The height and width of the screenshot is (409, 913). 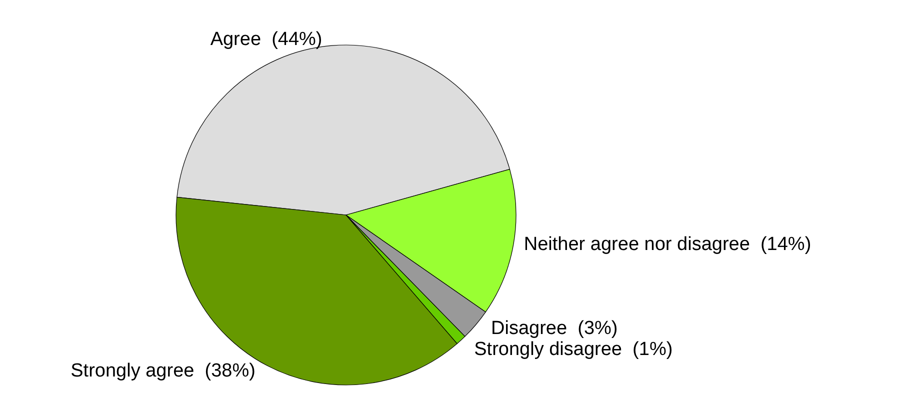 What do you see at coordinates (266, 39) in the screenshot?
I see `slice-label: Agree (44%)` at bounding box center [266, 39].